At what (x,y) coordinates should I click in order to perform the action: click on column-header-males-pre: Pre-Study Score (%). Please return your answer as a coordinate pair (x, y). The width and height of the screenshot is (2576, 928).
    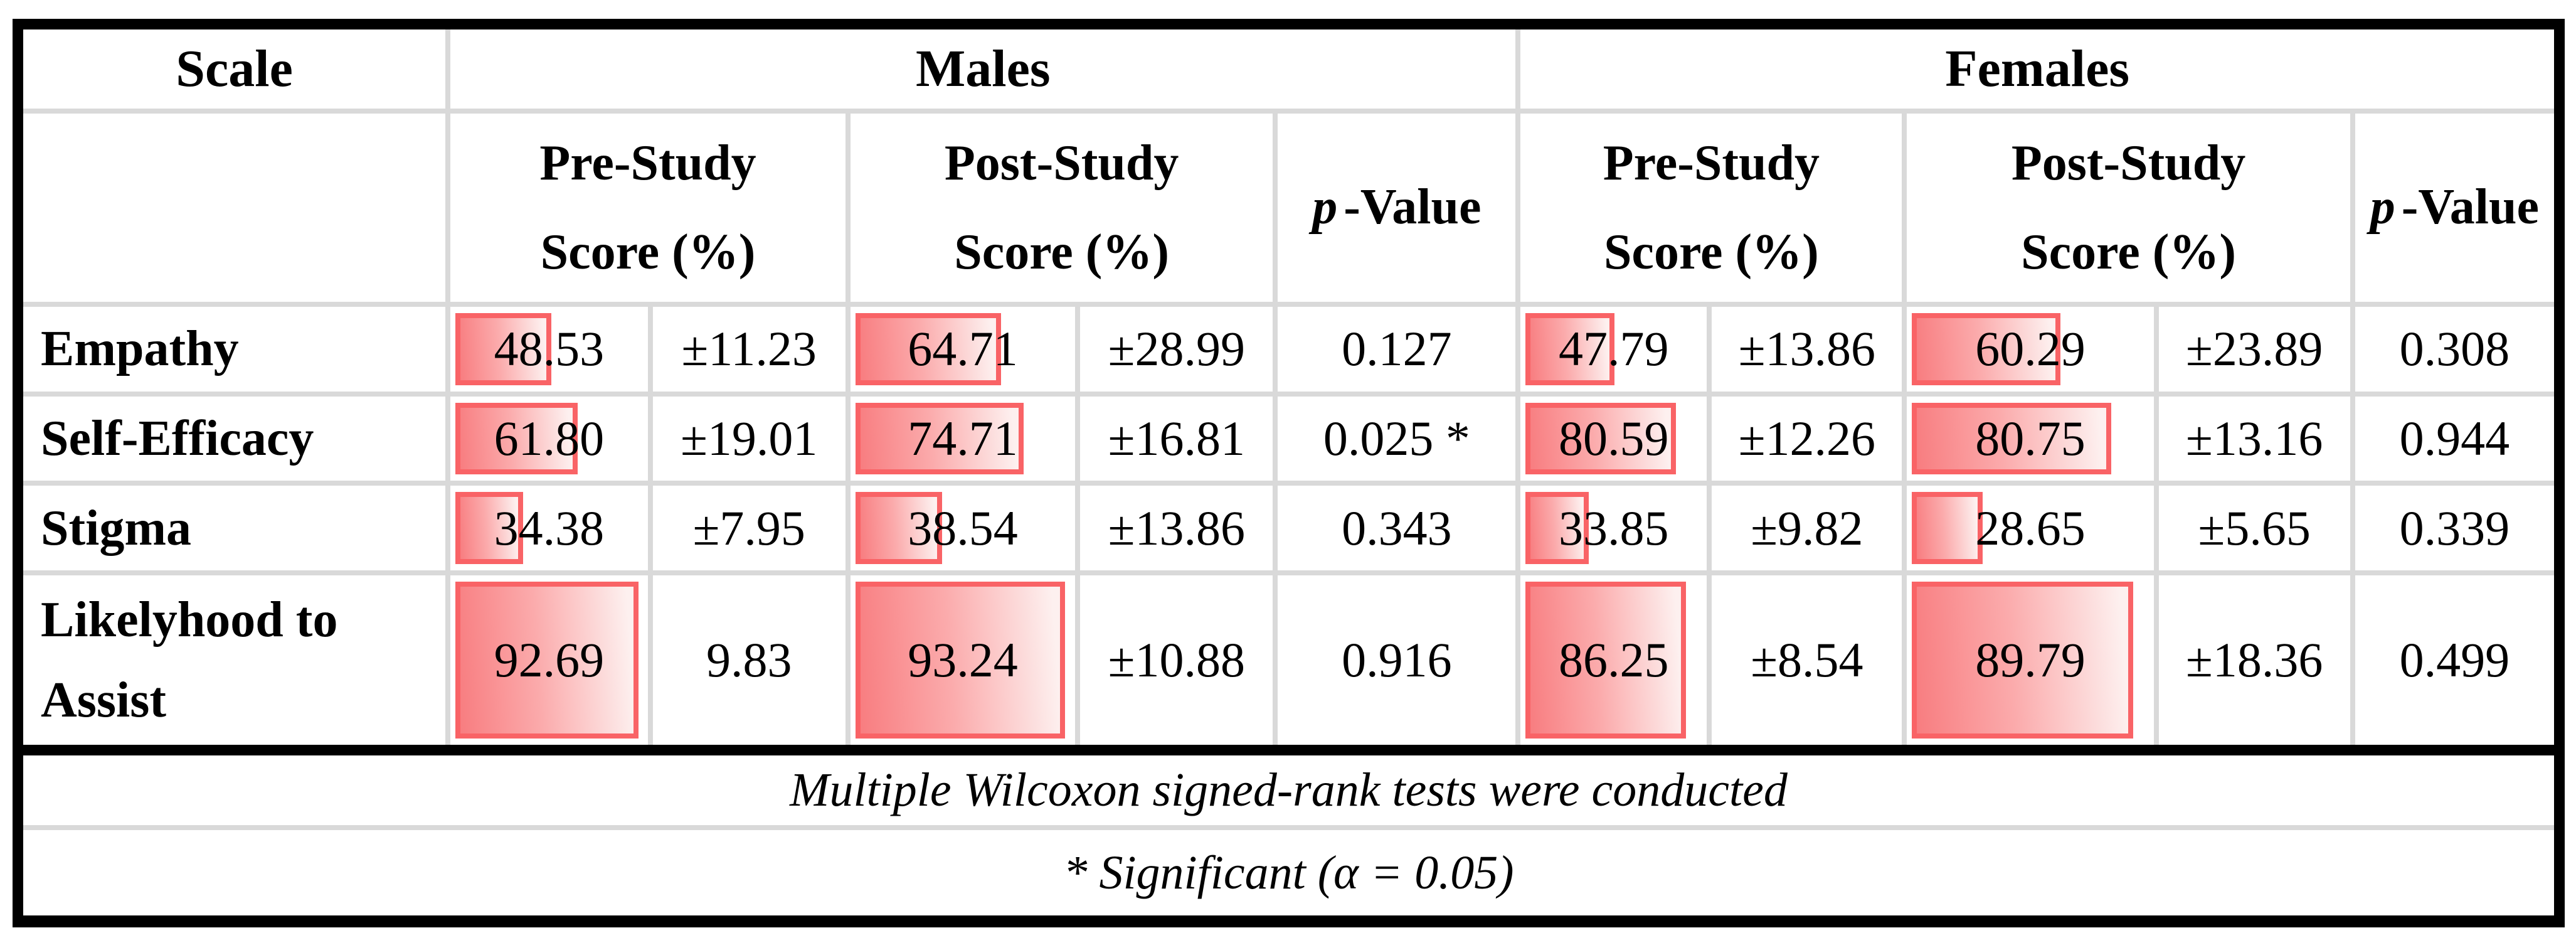
    Looking at the image, I should click on (648, 208).